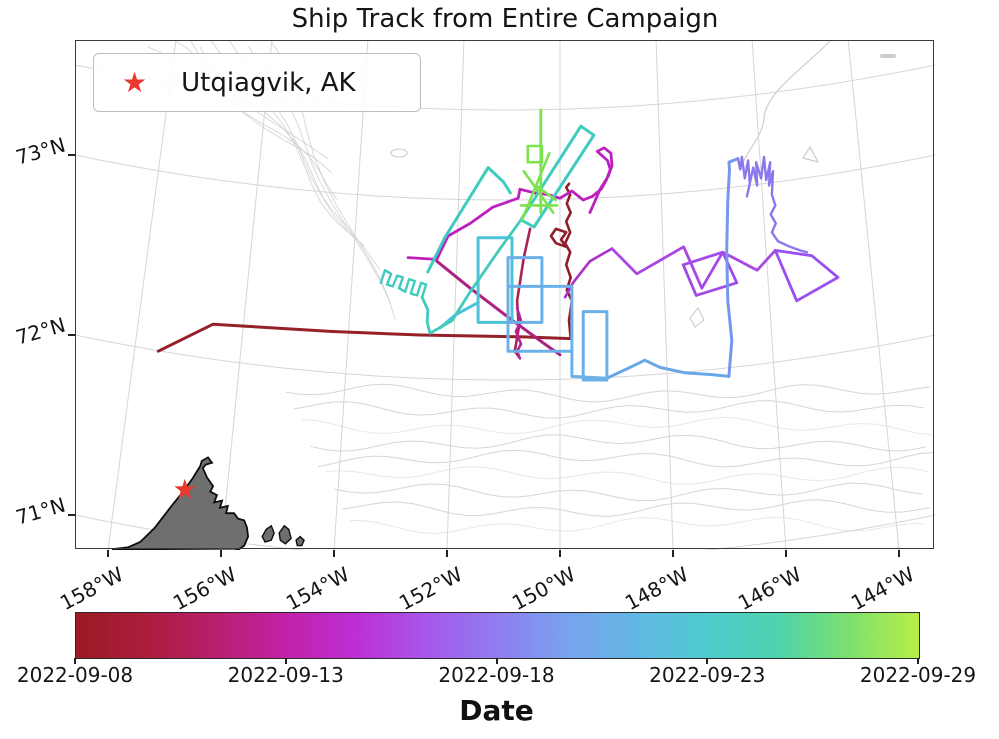  I want to click on lat-tick-label: 73°N, so click(40, 151).